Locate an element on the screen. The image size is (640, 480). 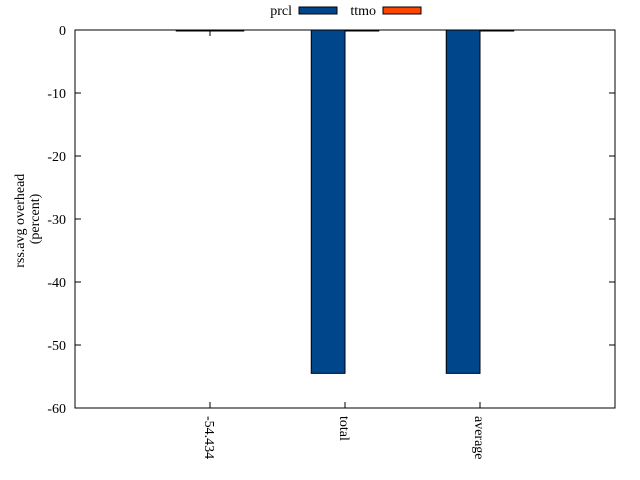
legend-swatch-prcl is located at coordinates (318, 10).